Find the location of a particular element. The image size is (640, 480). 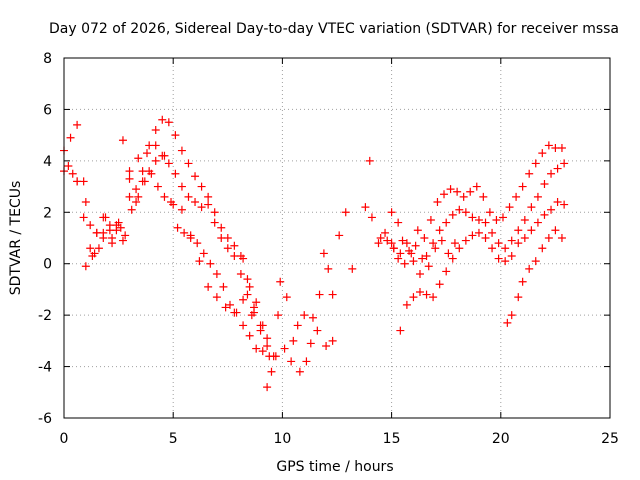

series-sat-track-i is located at coordinates (479, 266).